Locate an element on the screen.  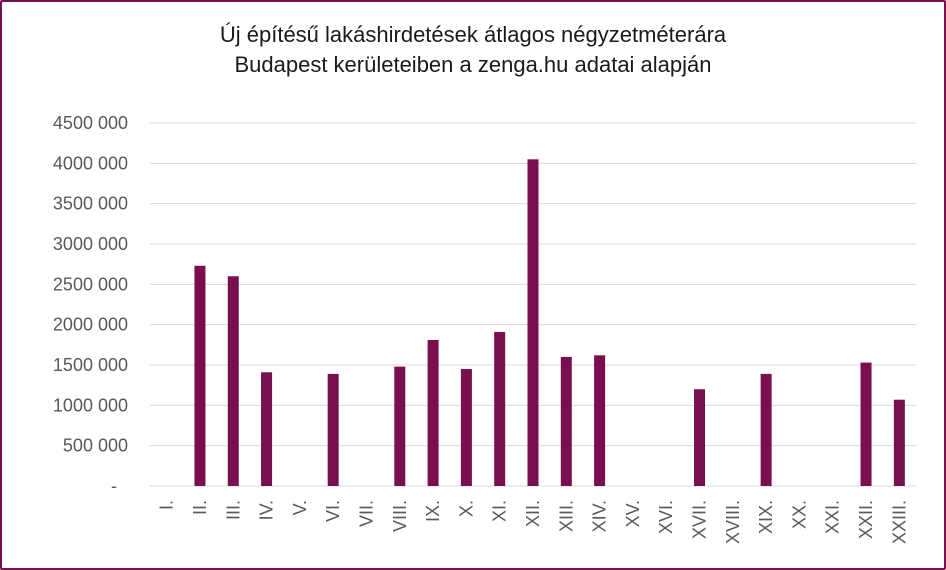
x-tick-label: XIV. is located at coordinates (600, 516).